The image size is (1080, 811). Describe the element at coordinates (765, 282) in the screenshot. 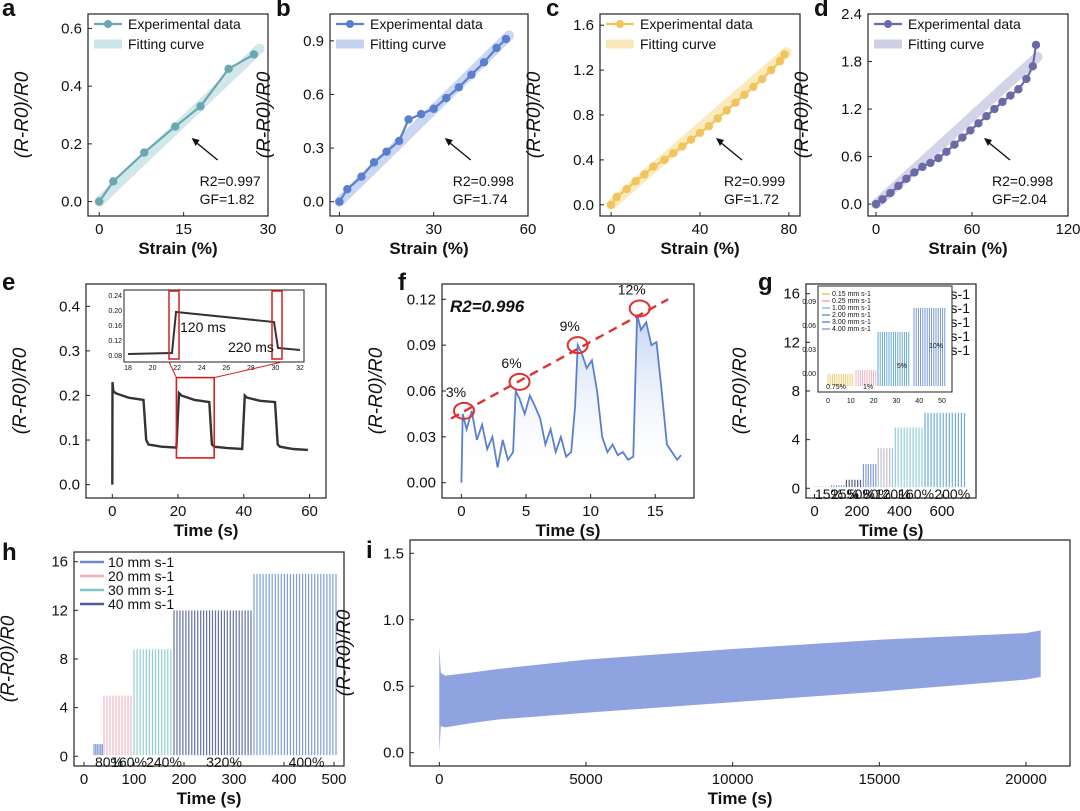

I see `panel-label: g` at that location.